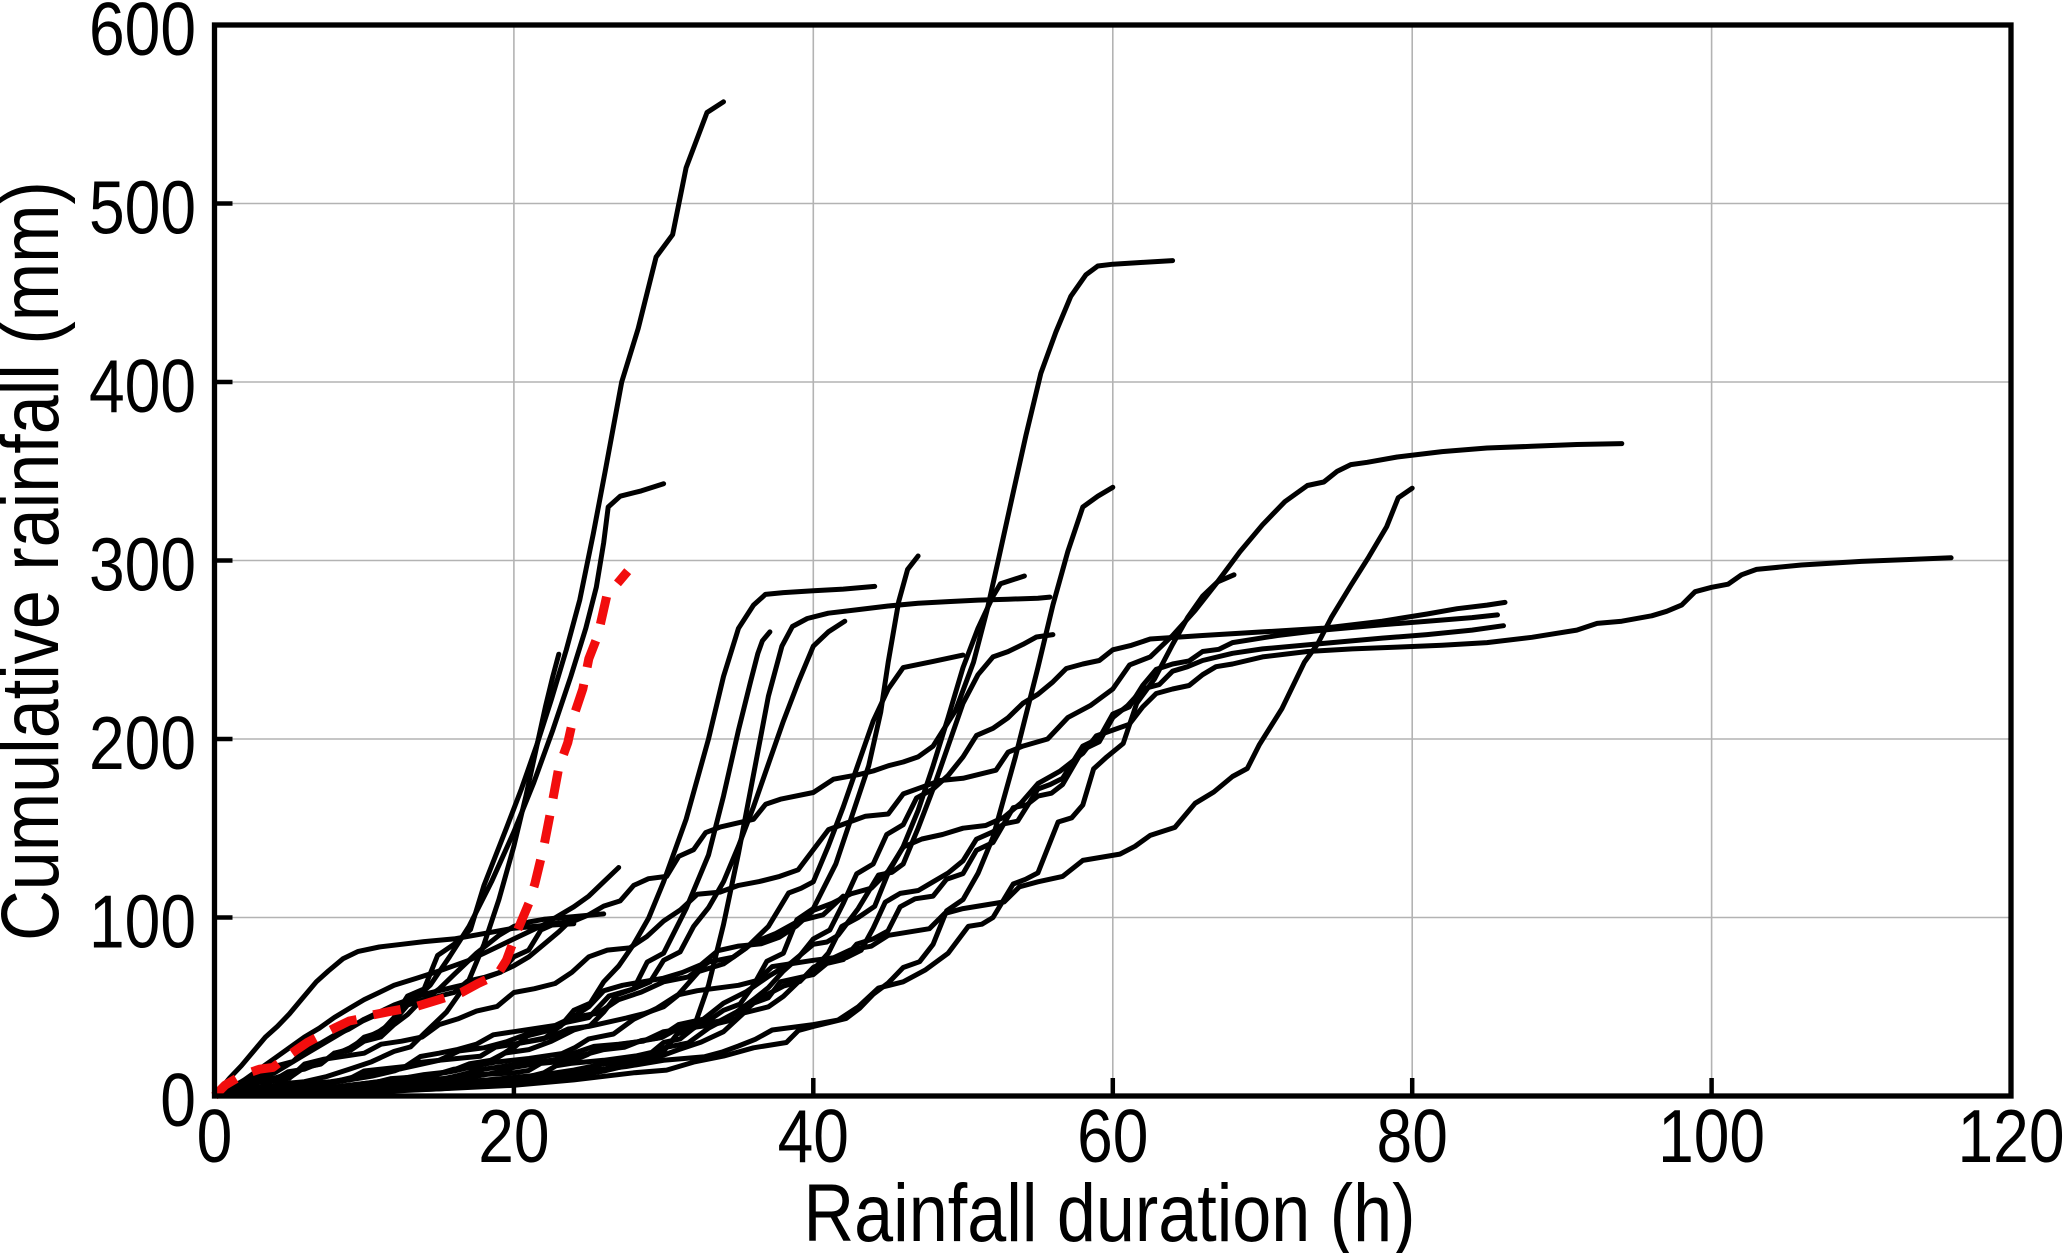 The width and height of the screenshot is (2067, 1258). Describe the element at coordinates (142, 386) in the screenshot. I see `svg-text: 400` at that location.